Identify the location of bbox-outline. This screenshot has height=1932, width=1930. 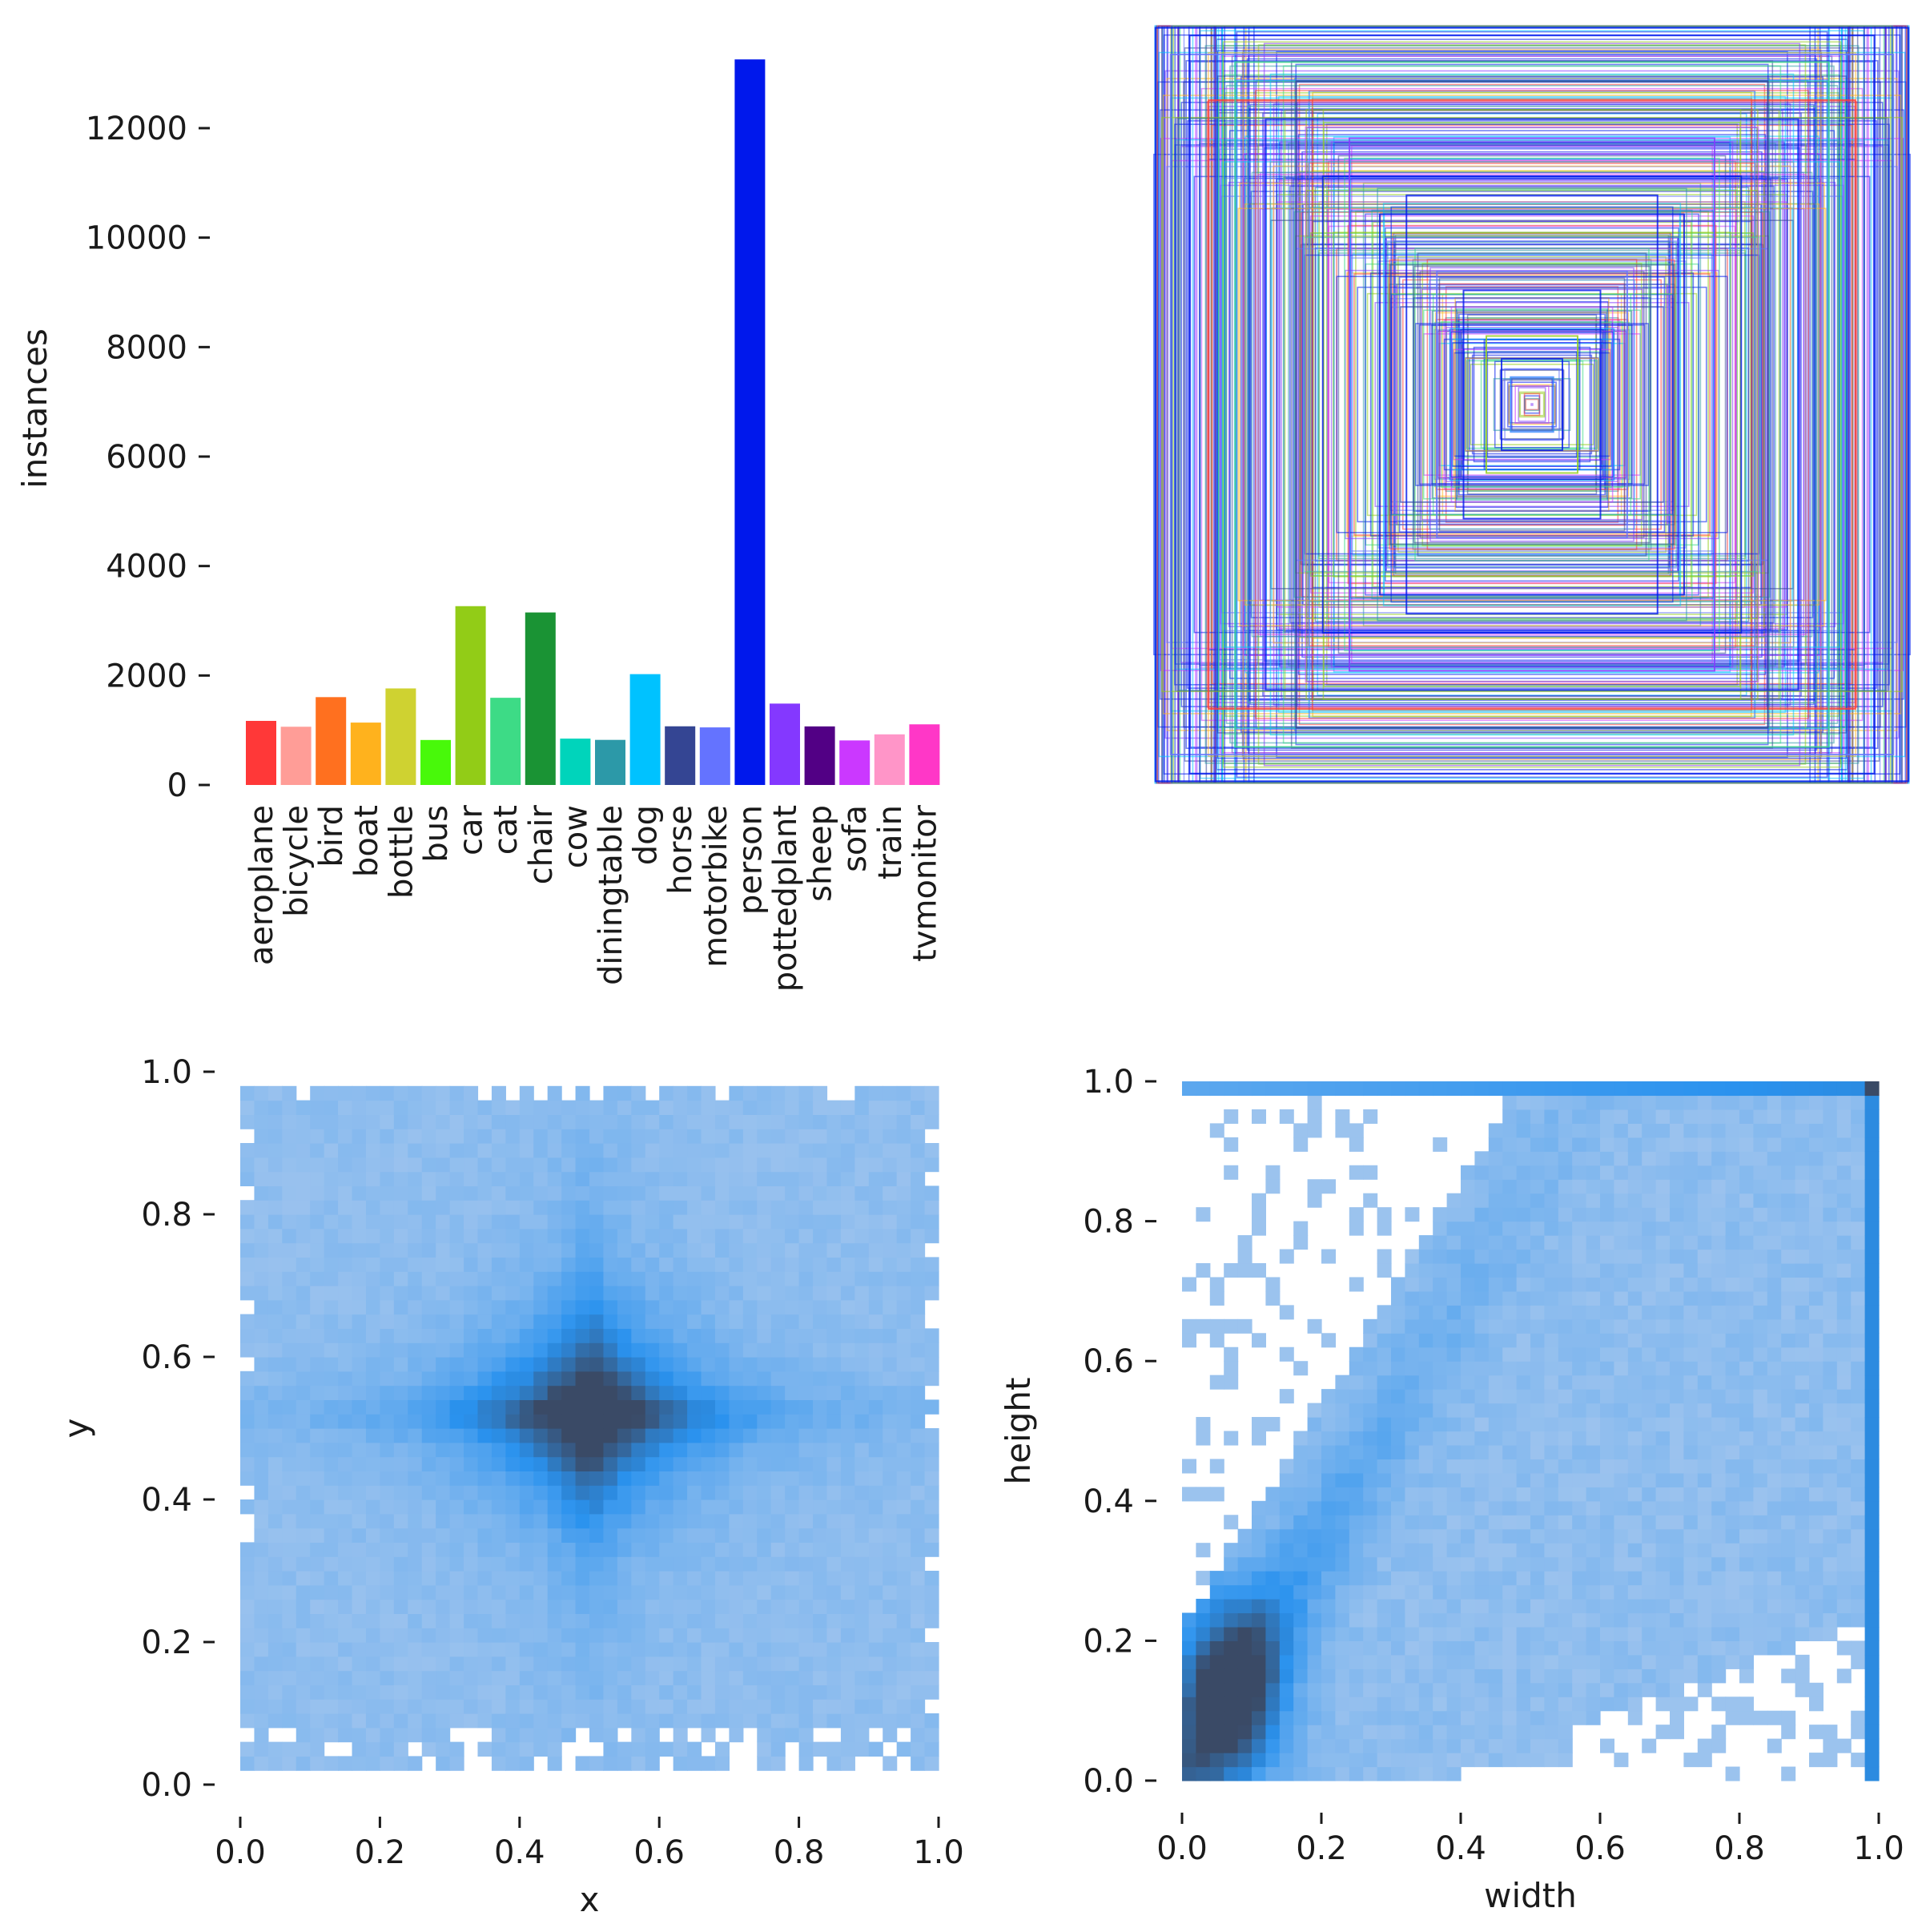
(1532, 404).